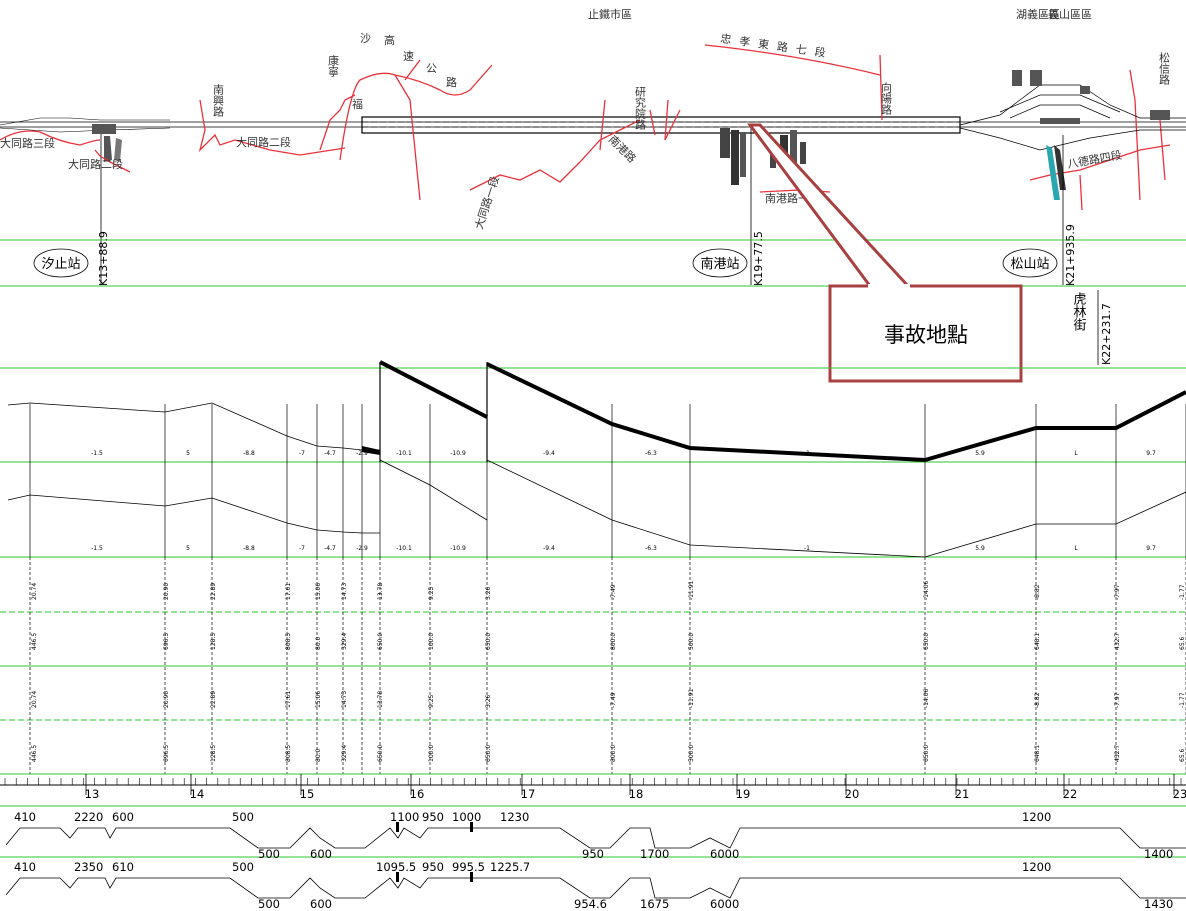  Describe the element at coordinates (389, 40) in the screenshot. I see `road-label-gao: 高` at that location.